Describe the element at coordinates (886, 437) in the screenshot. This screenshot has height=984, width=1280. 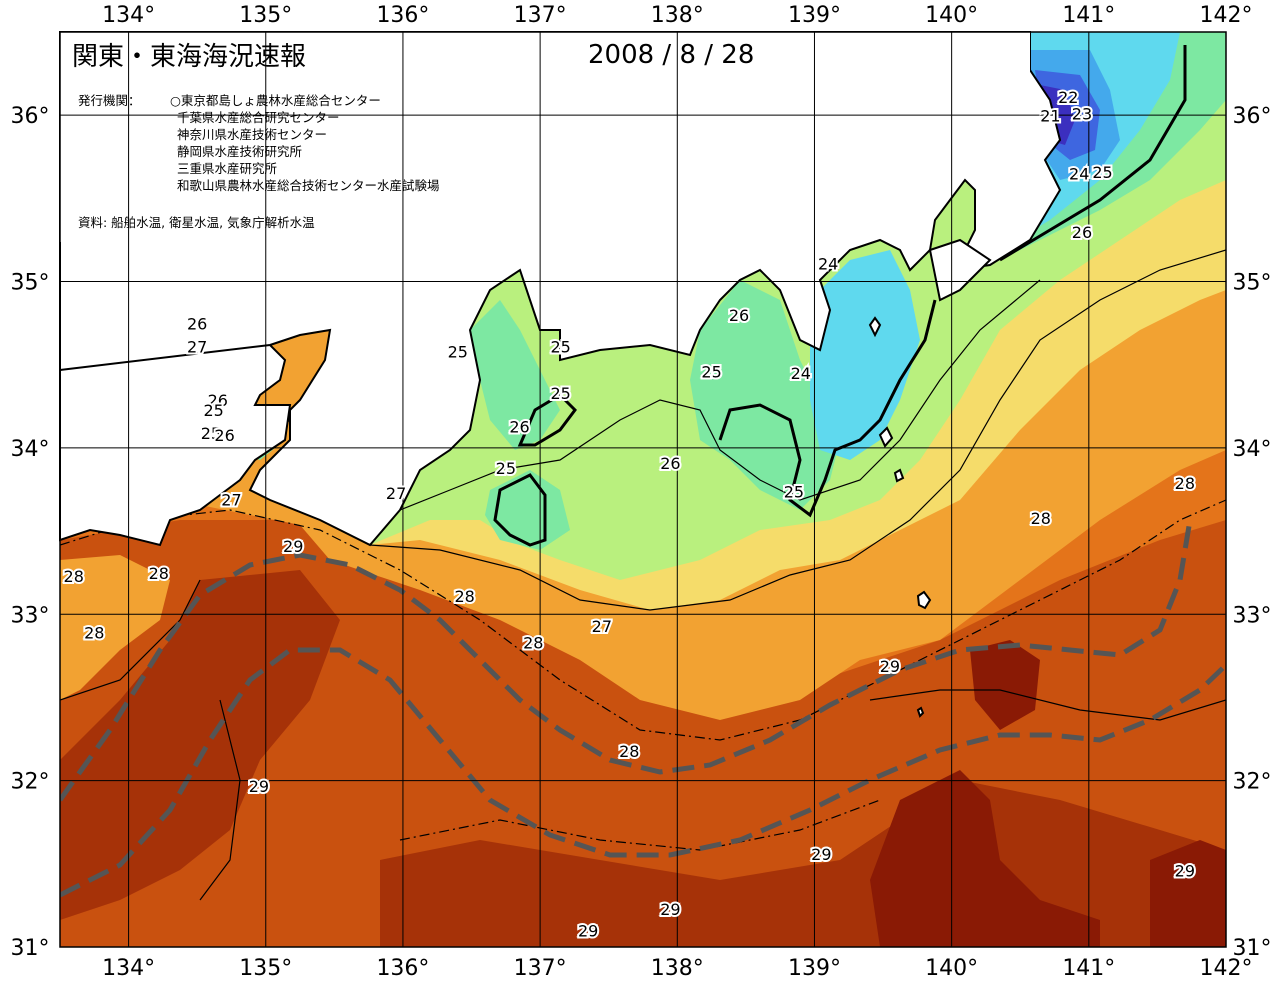
I see `island-niijima` at that location.